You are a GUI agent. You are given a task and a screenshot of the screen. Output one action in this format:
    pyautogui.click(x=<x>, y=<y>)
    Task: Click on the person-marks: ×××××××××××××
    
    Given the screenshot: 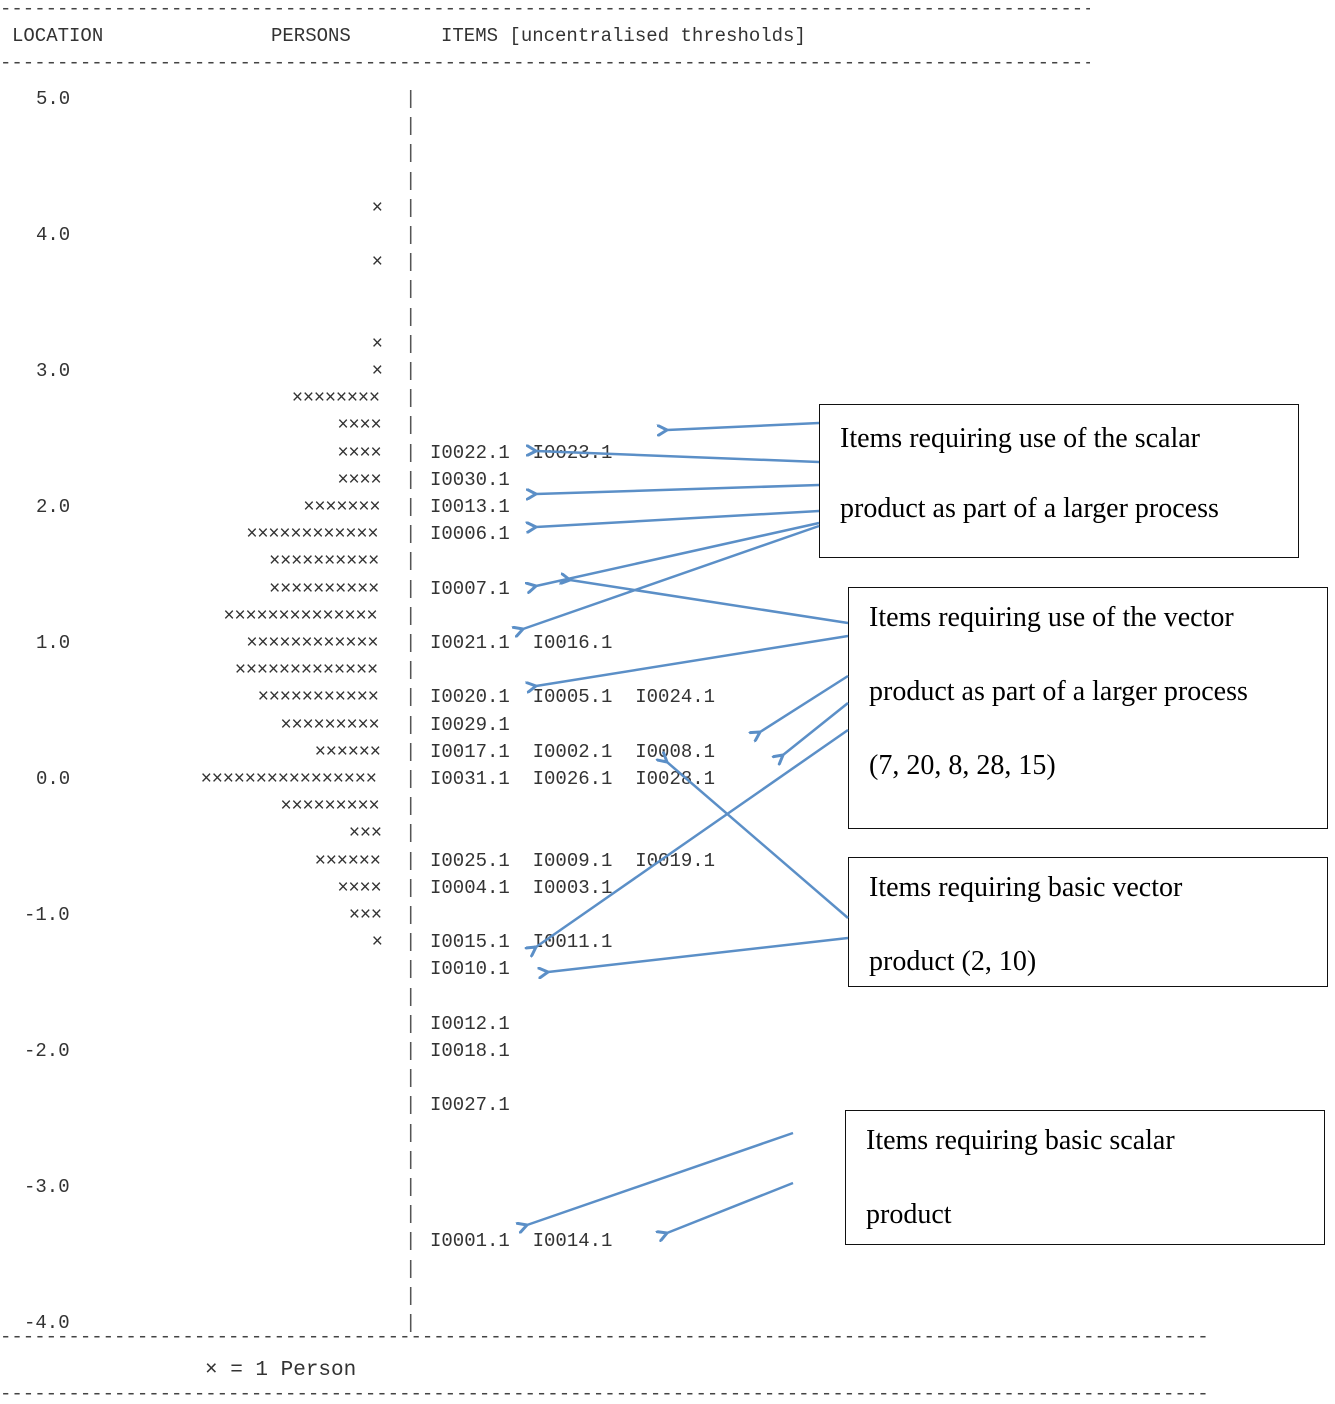 What is the action you would take?
    pyautogui.click(x=306, y=670)
    